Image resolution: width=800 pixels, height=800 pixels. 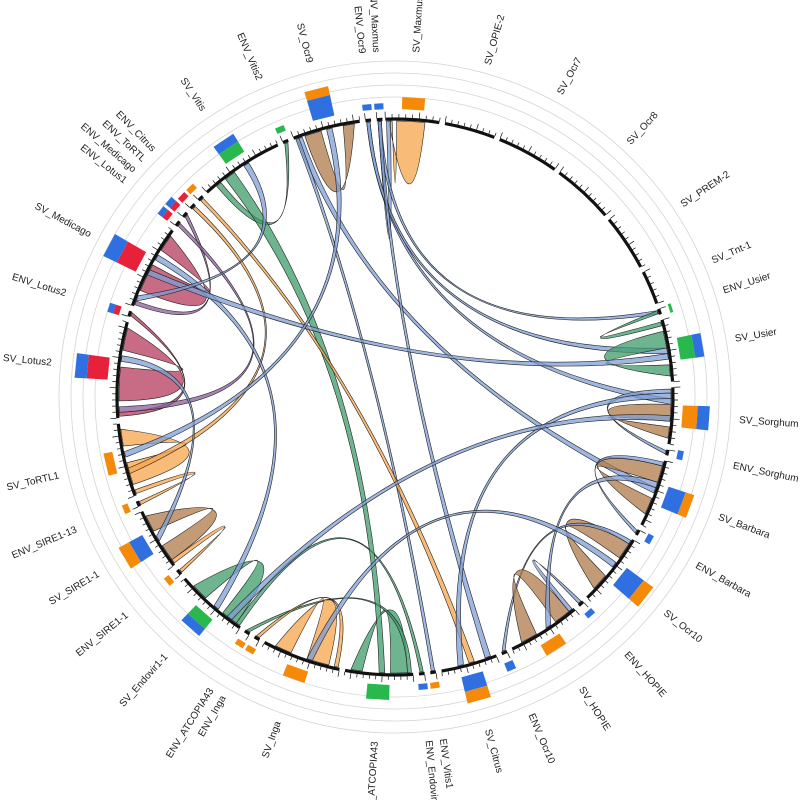 I want to click on segment-sv_ocr8: SV_Ocr8, so click(x=609, y=163).